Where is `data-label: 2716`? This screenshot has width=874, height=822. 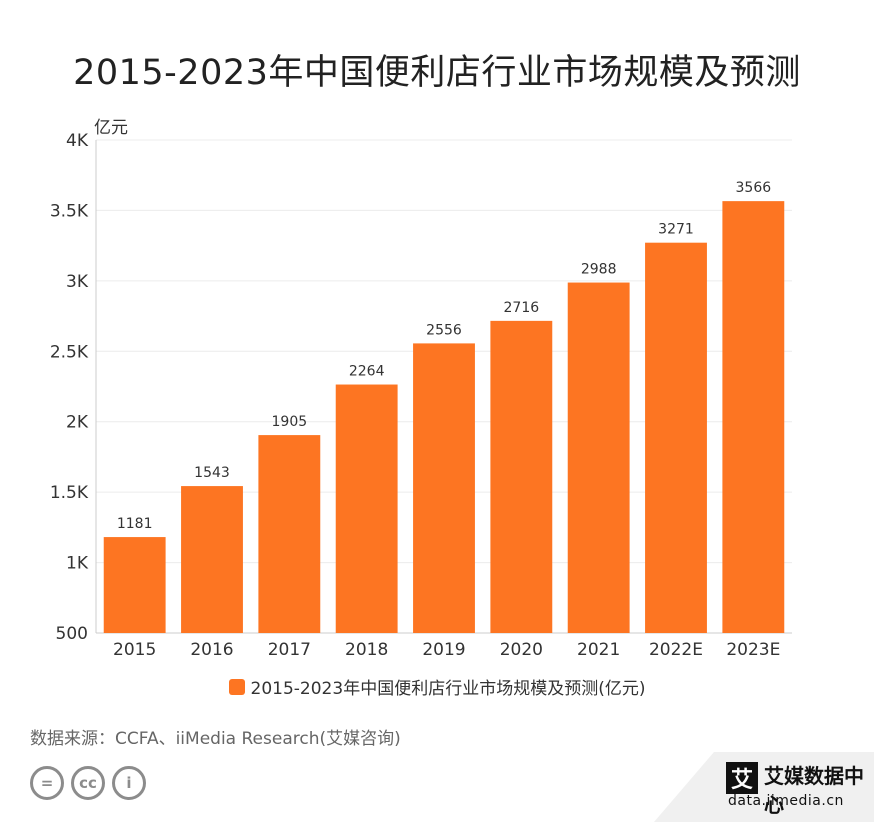
data-label: 2716 is located at coordinates (522, 308).